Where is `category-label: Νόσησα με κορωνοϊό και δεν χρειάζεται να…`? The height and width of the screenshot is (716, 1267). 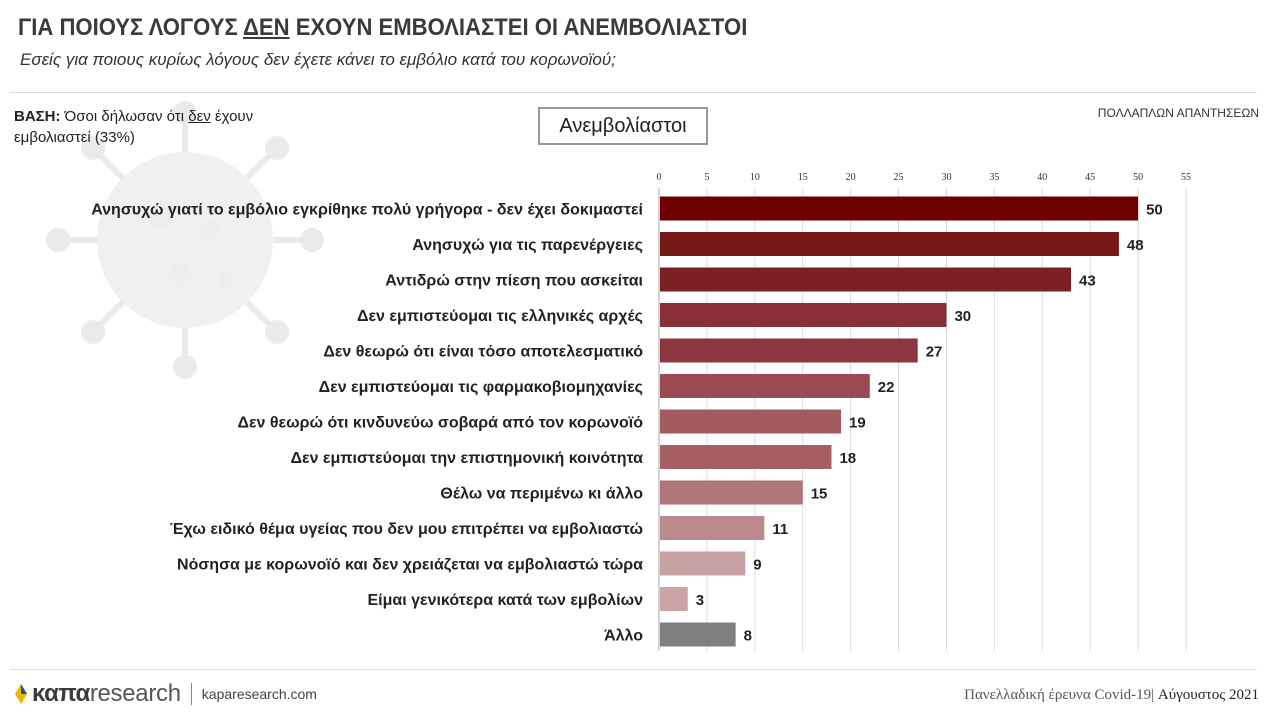
category-label: Νόσησα με κορωνοϊό και δεν χρειάζεται να… is located at coordinates (410, 565).